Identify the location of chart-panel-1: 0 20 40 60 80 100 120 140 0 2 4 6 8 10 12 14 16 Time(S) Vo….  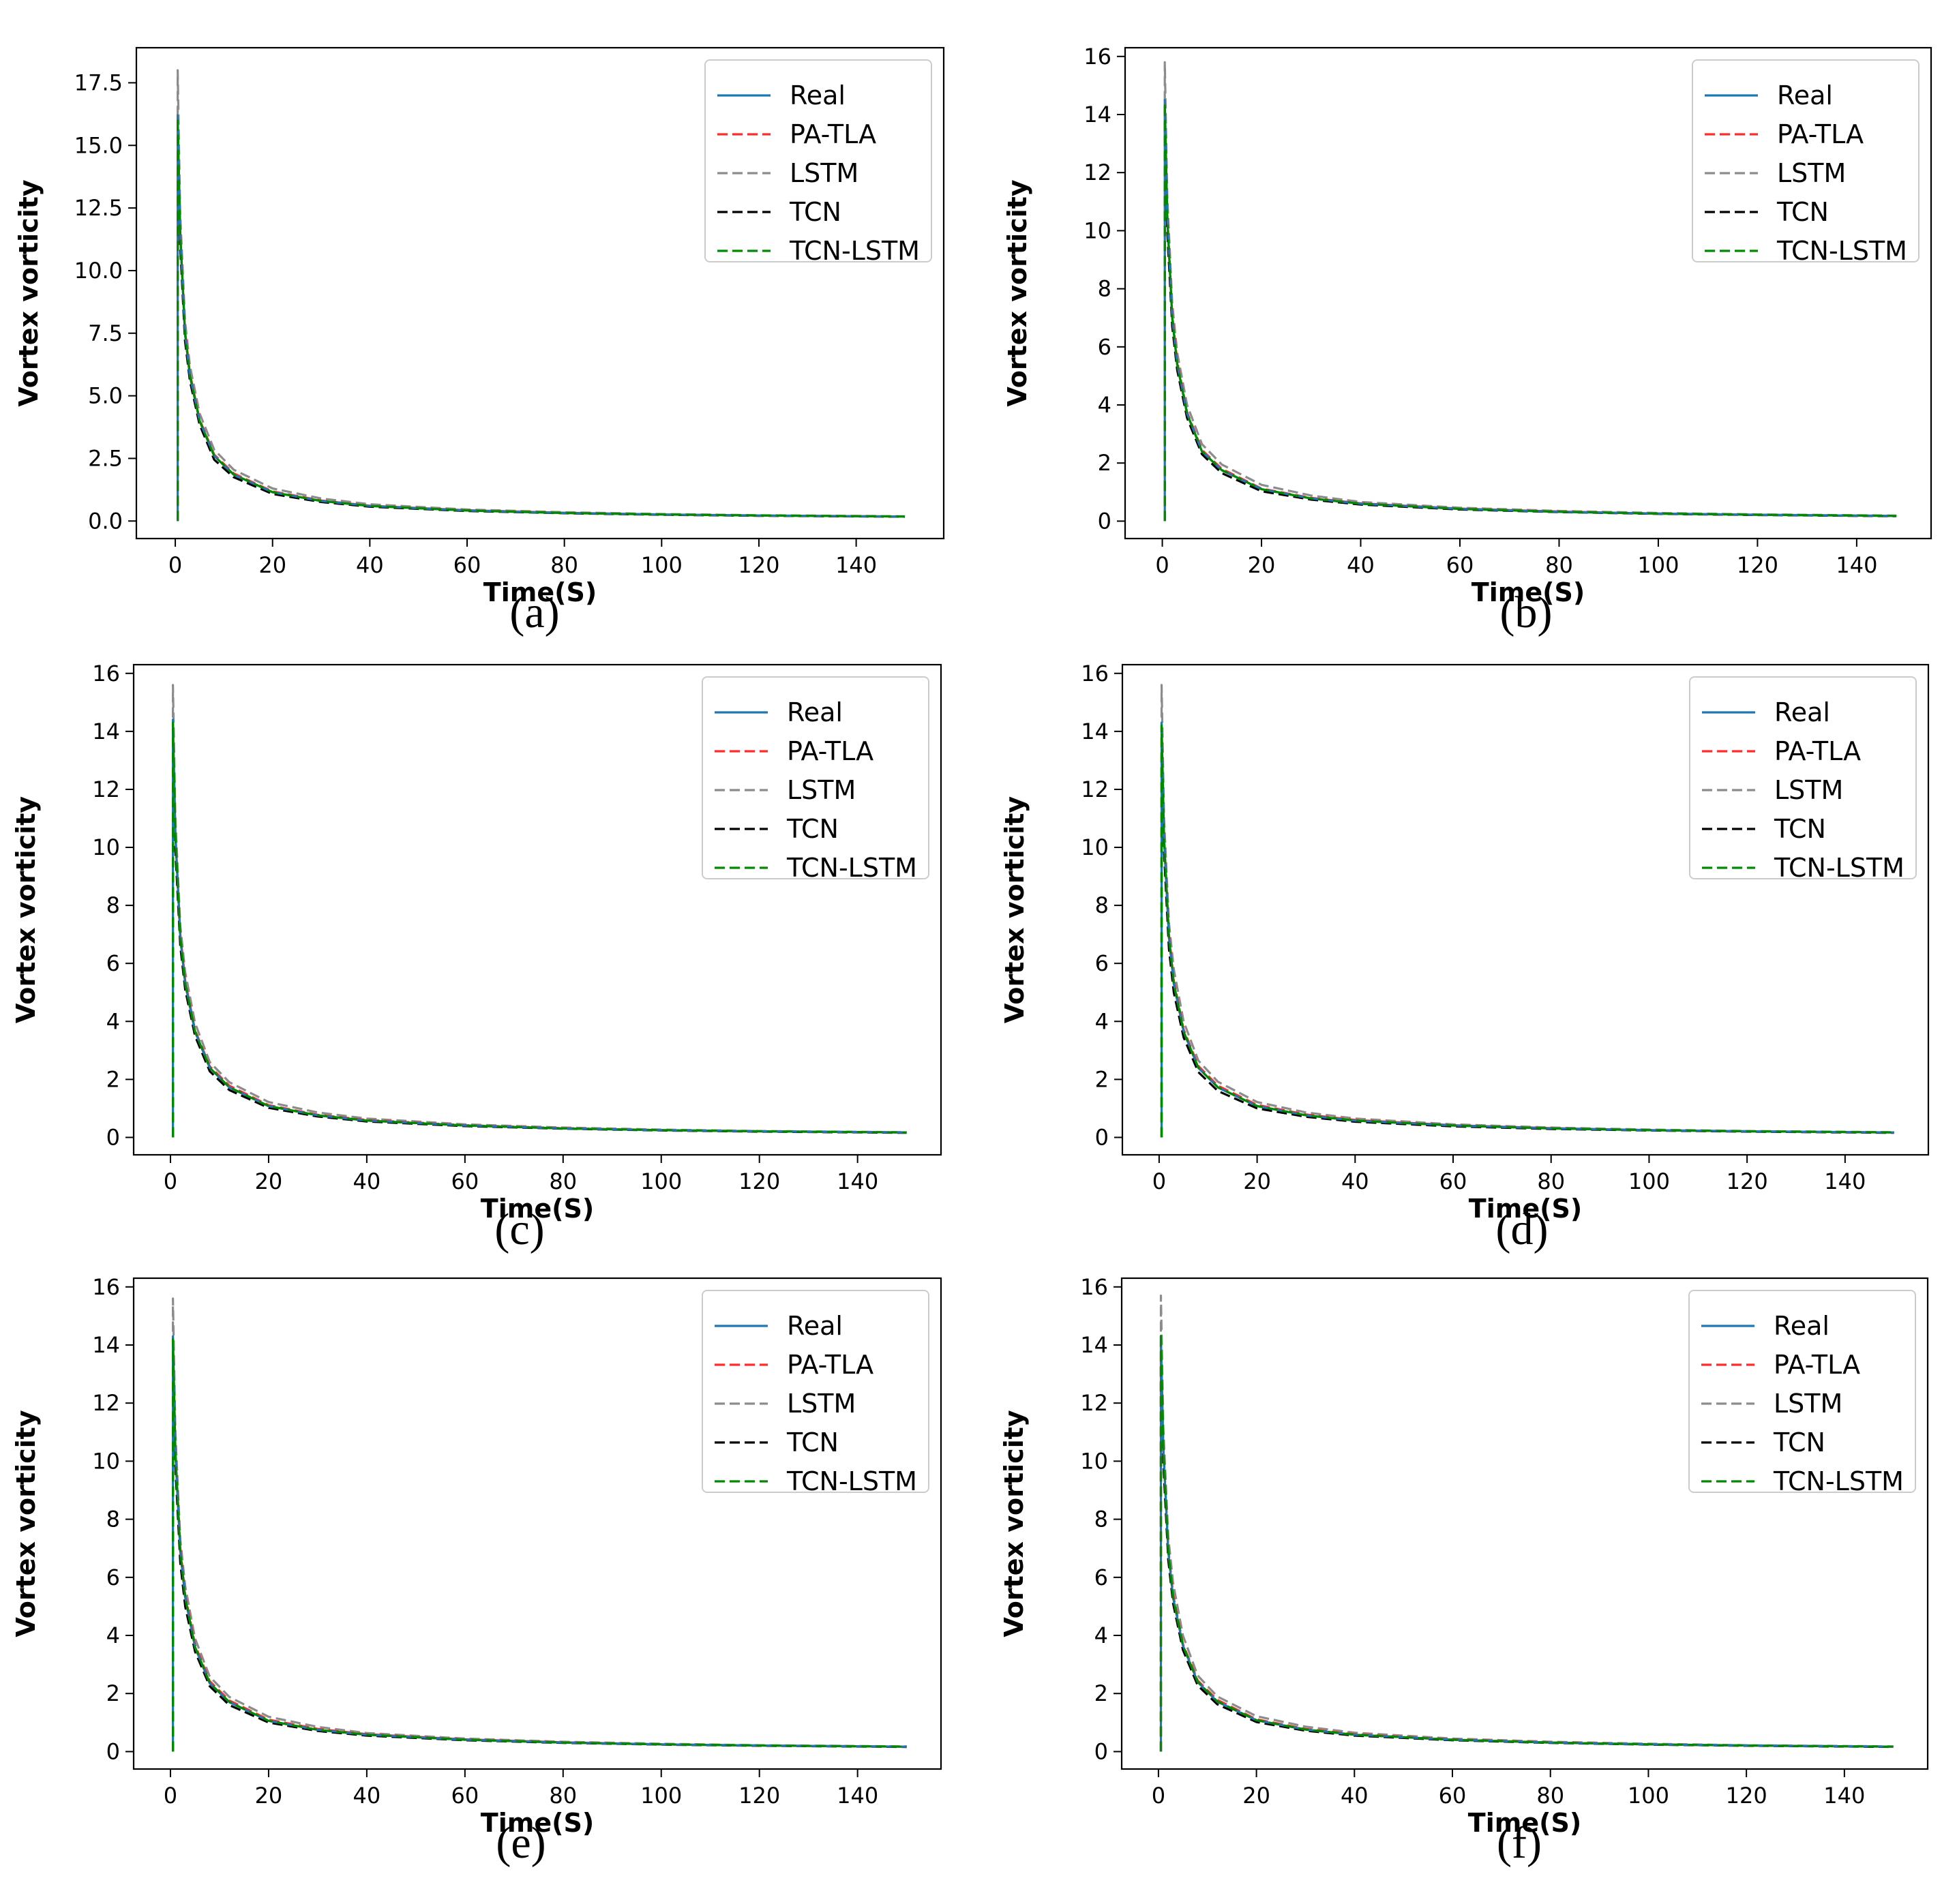
(1467, 340).